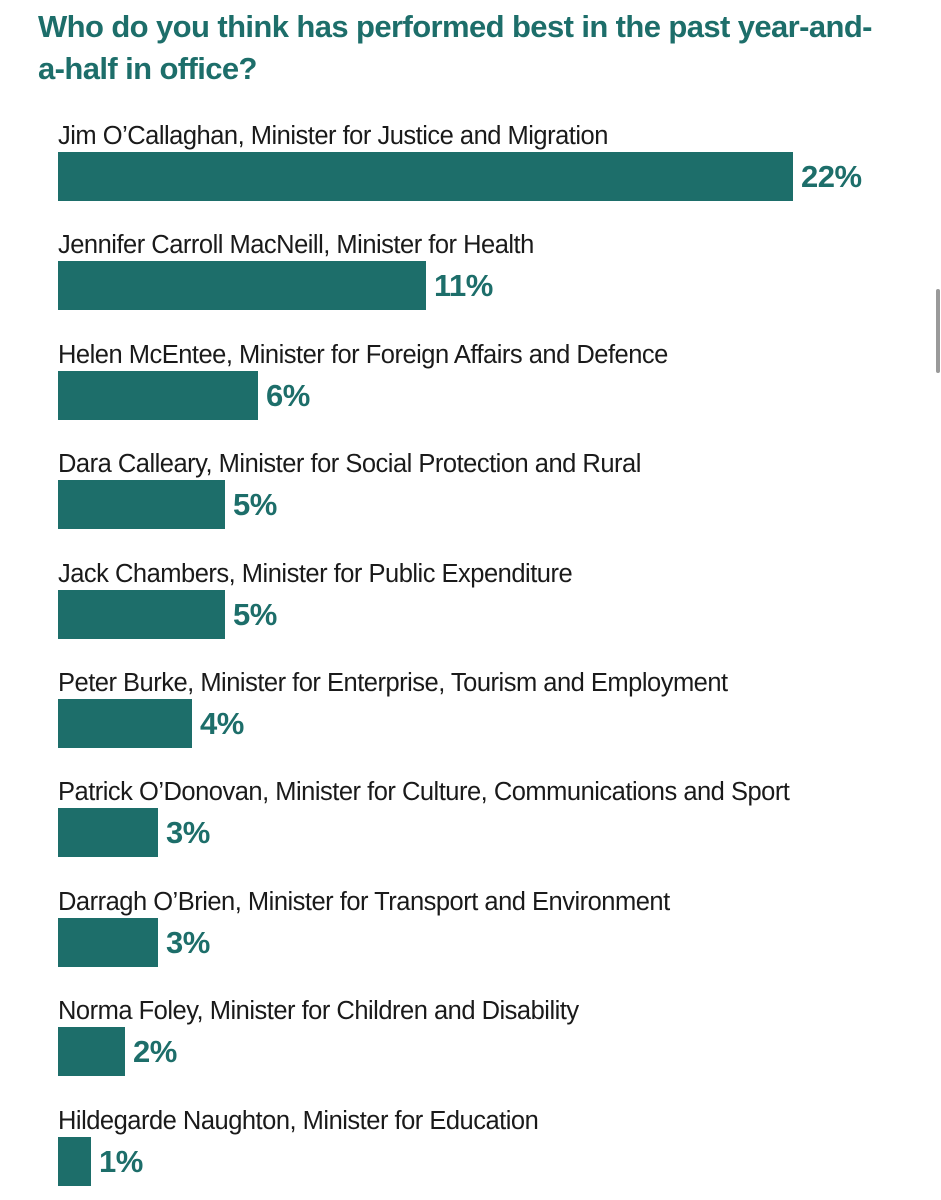 The image size is (941, 1200). Describe the element at coordinates (938, 331) in the screenshot. I see `scroll-indicator` at that location.